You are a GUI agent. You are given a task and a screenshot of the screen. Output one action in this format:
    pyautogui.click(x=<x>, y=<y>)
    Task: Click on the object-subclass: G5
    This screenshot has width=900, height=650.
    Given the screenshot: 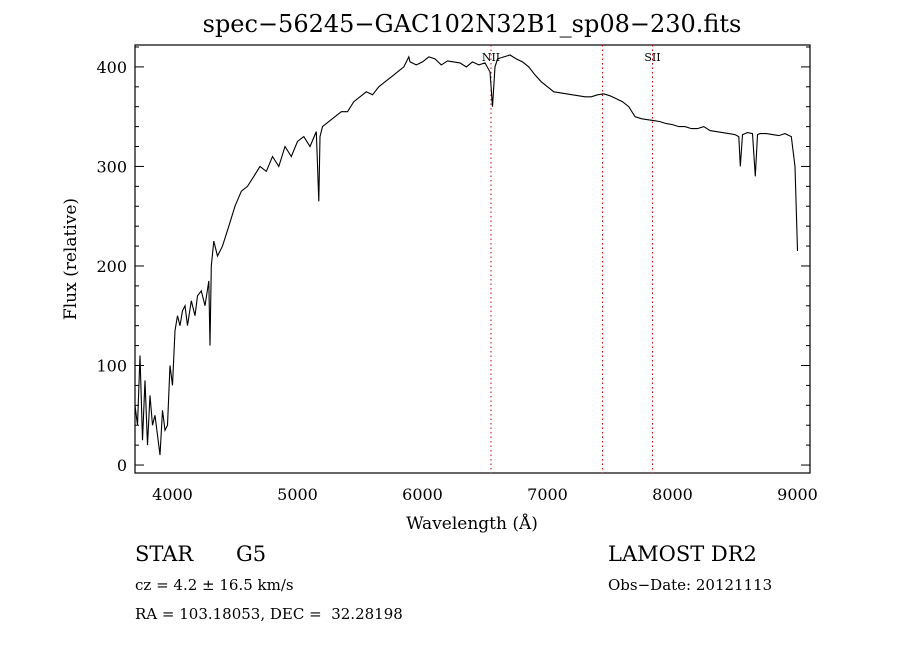 What is the action you would take?
    pyautogui.click(x=251, y=554)
    